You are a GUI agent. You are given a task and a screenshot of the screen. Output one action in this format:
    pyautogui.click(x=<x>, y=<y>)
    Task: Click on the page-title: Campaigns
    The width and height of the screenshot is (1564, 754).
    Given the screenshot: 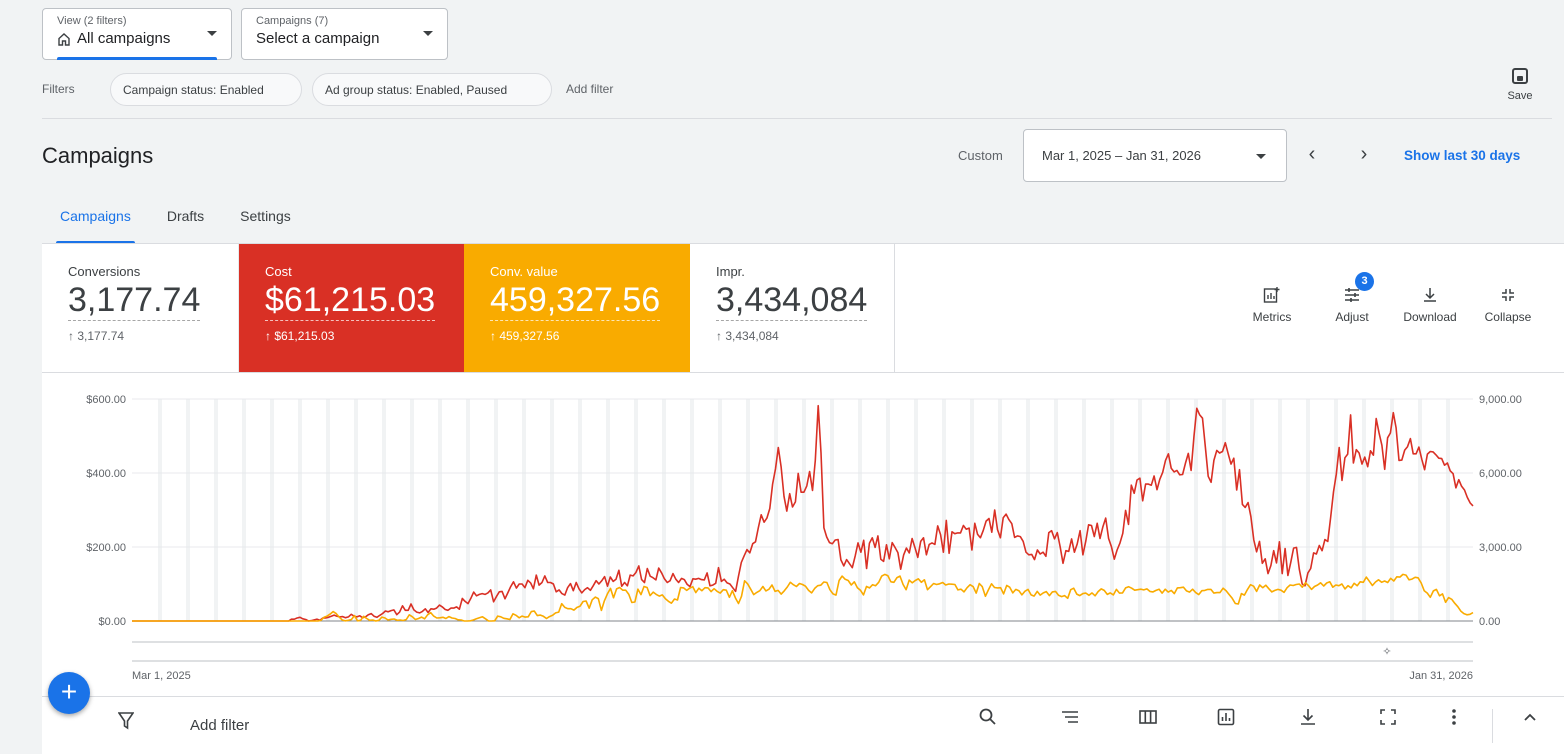 What is the action you would take?
    pyautogui.click(x=98, y=155)
    